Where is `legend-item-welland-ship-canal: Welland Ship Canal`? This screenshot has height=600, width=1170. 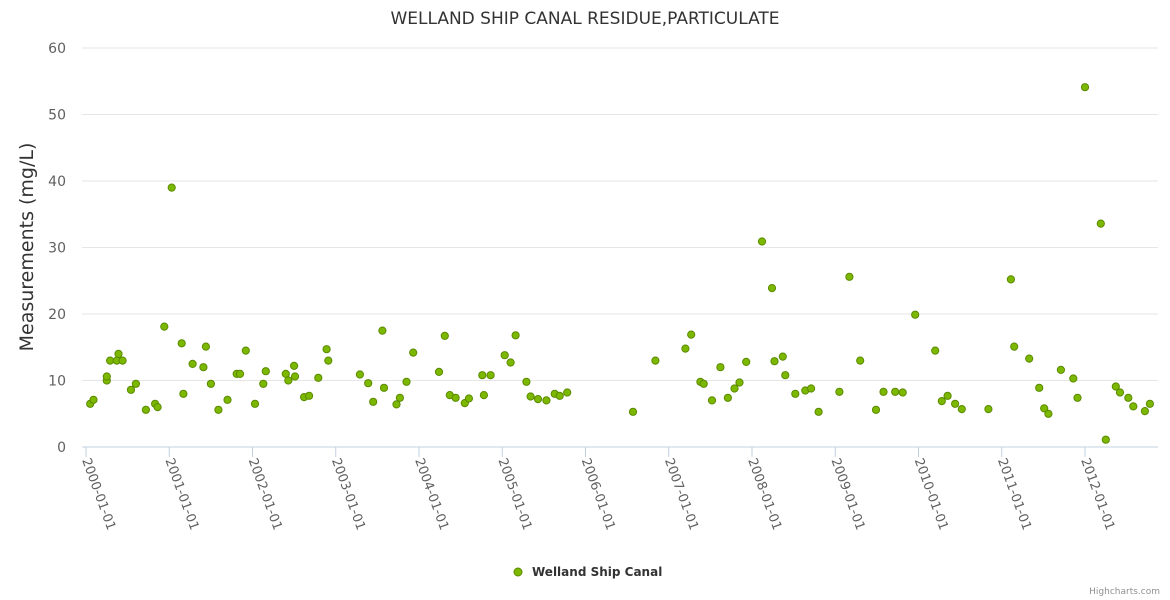
legend-item-welland-ship-canal: Welland Ship Canal is located at coordinates (597, 572).